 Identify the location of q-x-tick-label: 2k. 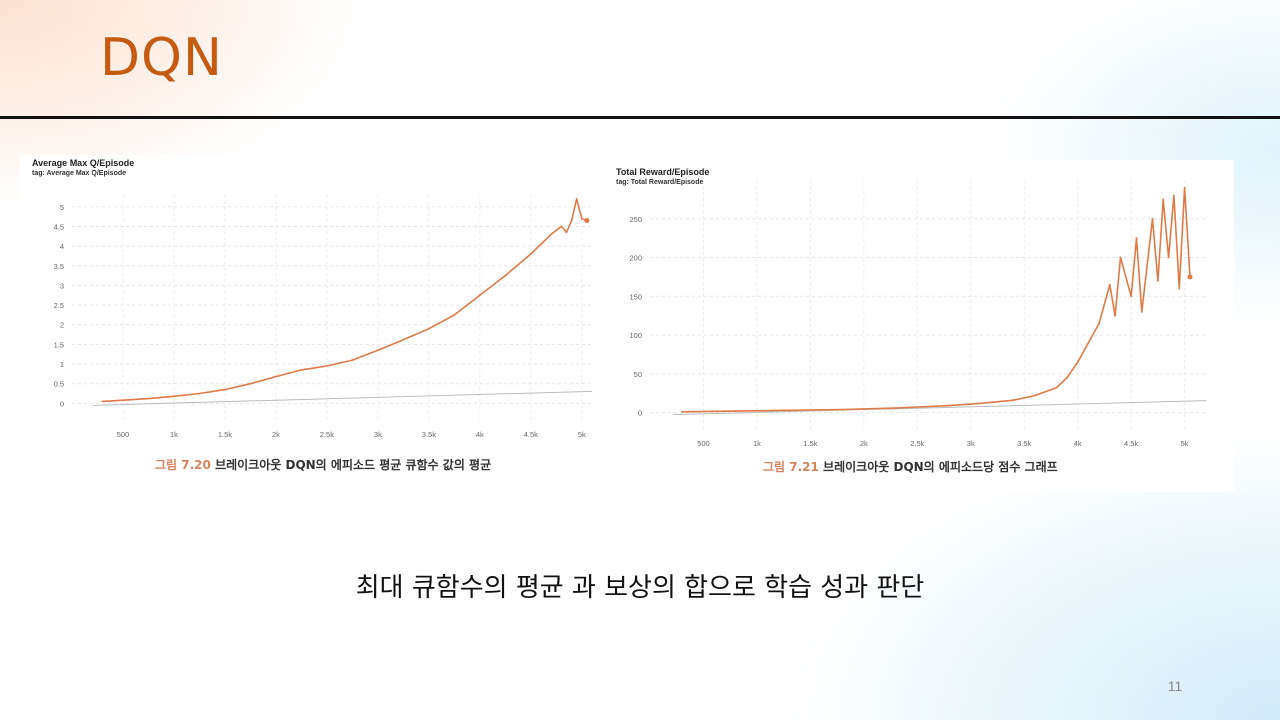
(276, 434).